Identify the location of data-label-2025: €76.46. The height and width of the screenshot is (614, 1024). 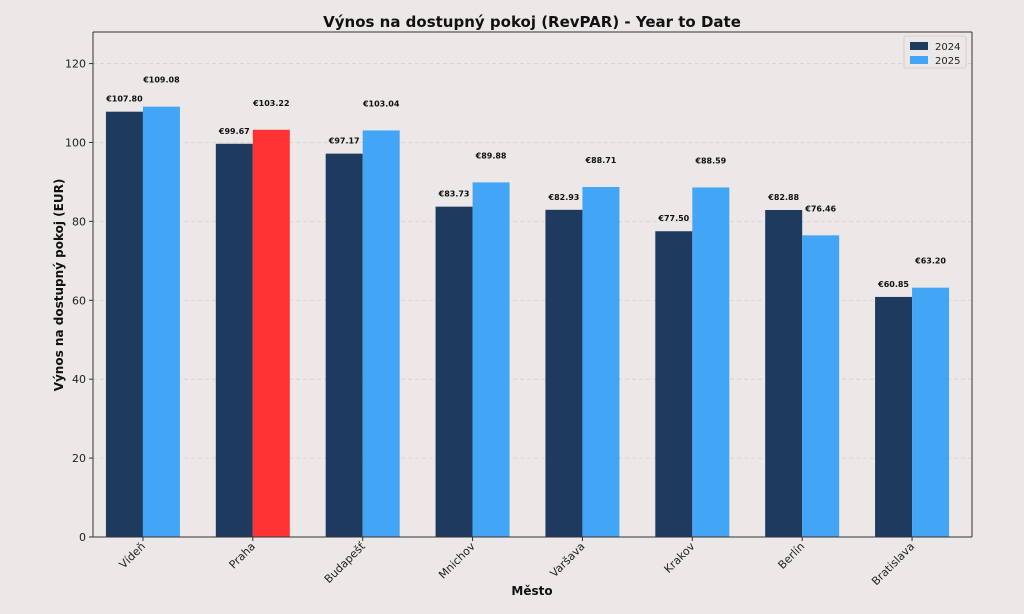
(820, 208).